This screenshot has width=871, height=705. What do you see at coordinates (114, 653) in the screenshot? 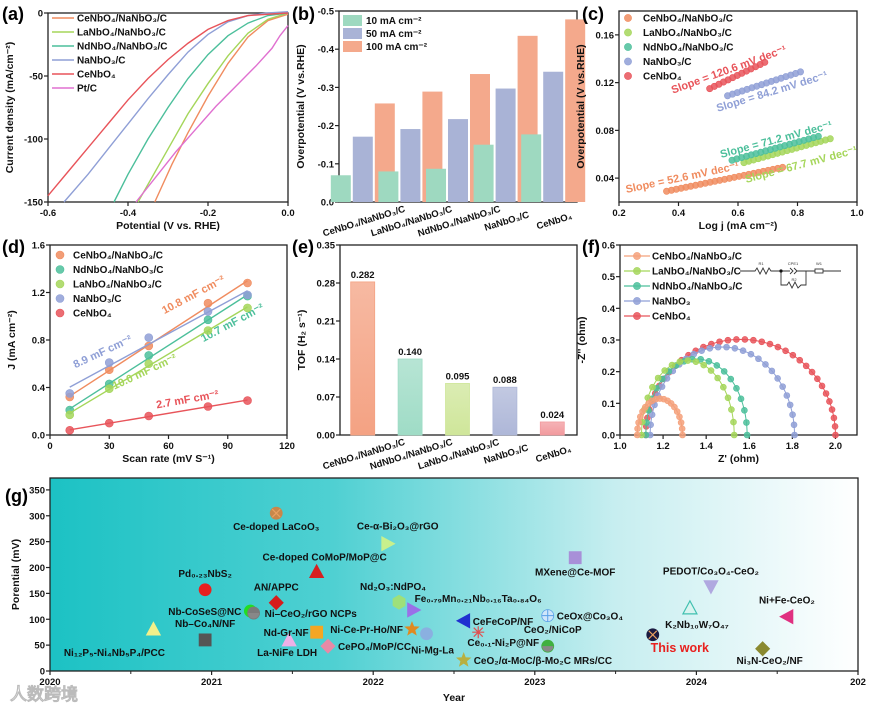
I see `point-label: Ni₁₂P₅-Ni₄Nb₅P₄/PCC` at bounding box center [114, 653].